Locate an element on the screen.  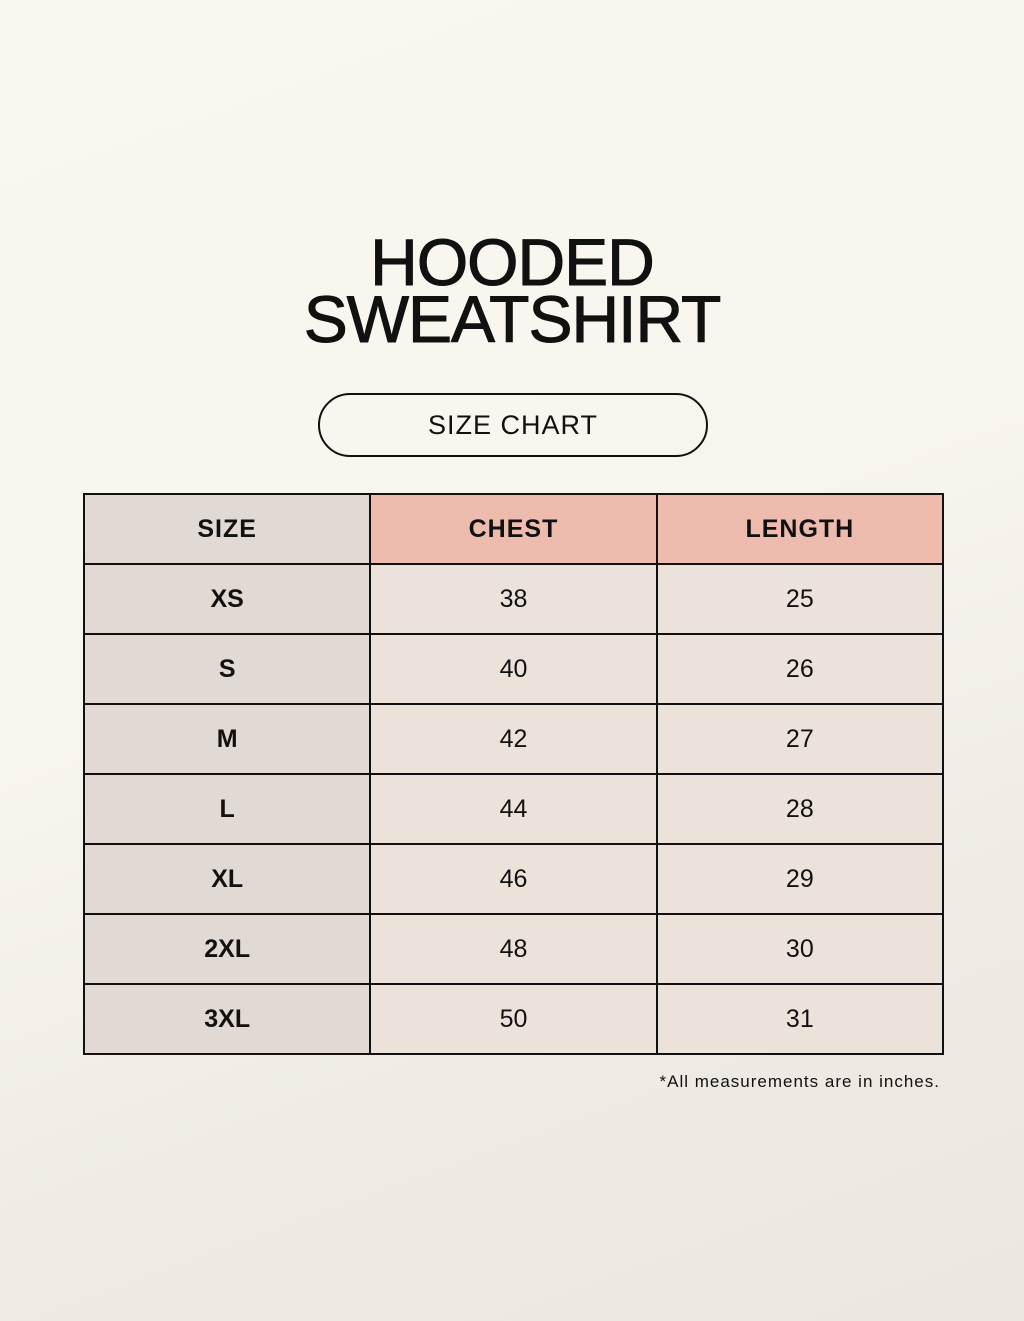
header-size: SIZE is located at coordinates (227, 529).